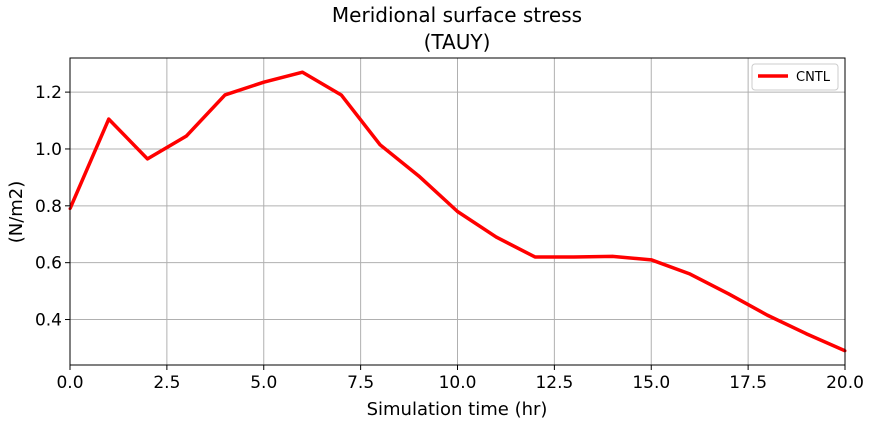 The image size is (871, 424). What do you see at coordinates (166, 383) in the screenshot?
I see `x-tick-label: 2.5` at bounding box center [166, 383].